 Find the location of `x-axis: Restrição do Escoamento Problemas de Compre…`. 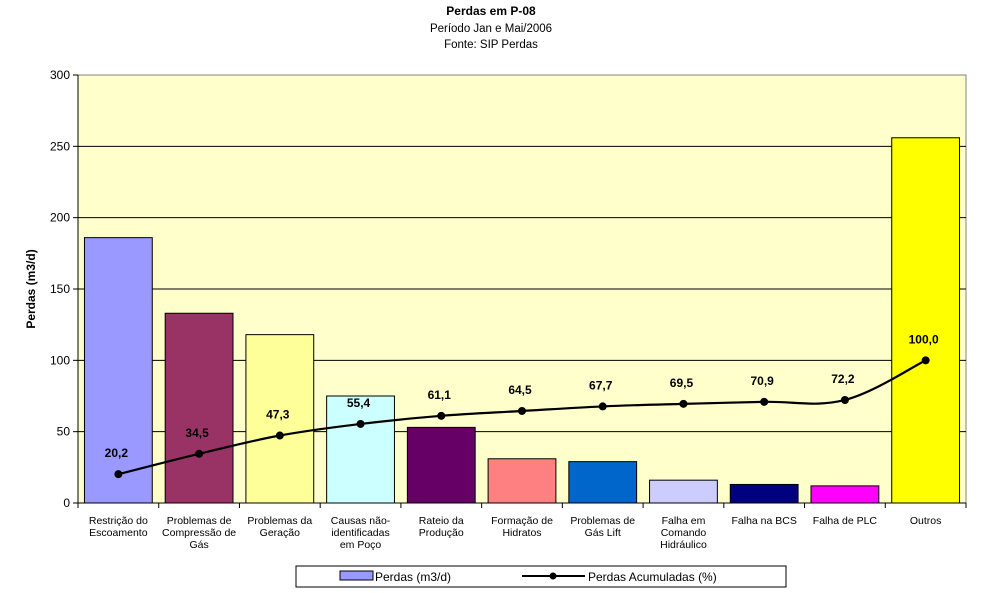

x-axis: Restrição do Escoamento Problemas de Compre… is located at coordinates (522, 526).